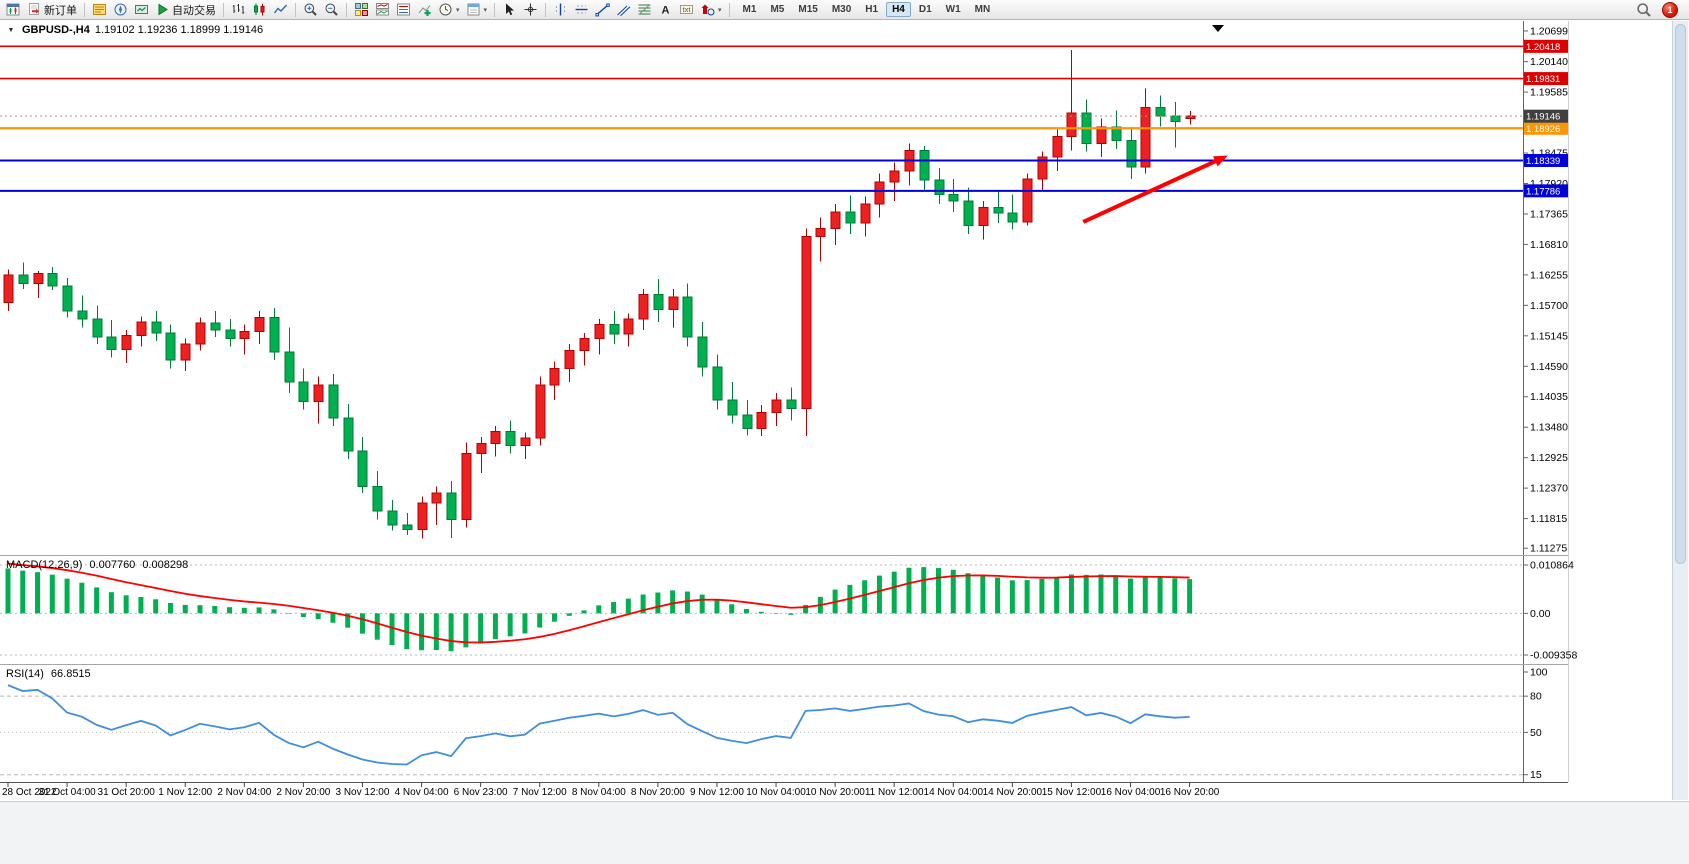  I want to click on indicator-list-button, so click(403, 9).